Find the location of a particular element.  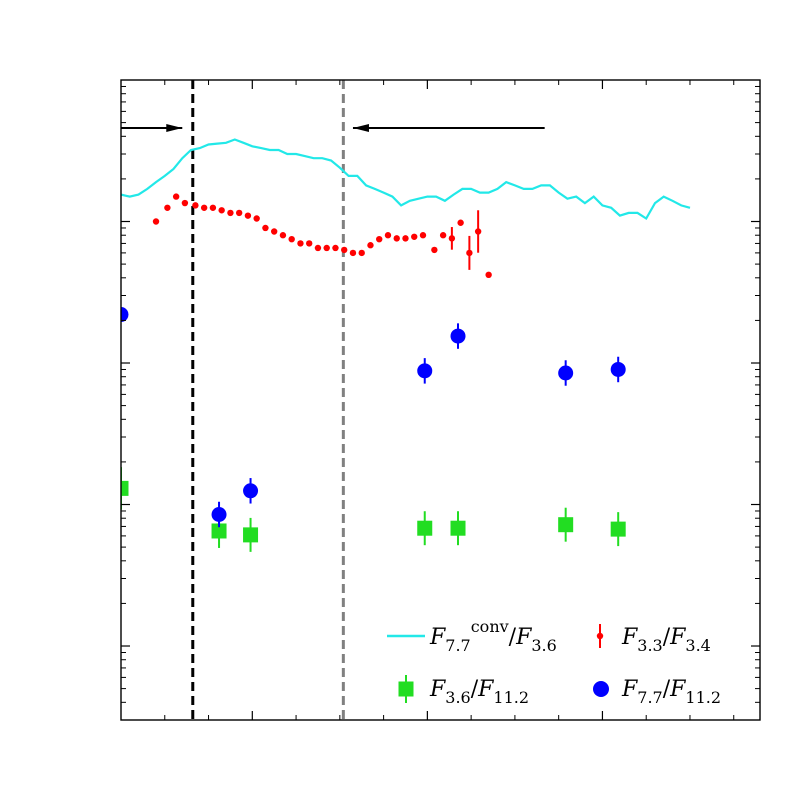

legend-label-ratio36: F3.6/F11.2 is located at coordinates (479, 692).